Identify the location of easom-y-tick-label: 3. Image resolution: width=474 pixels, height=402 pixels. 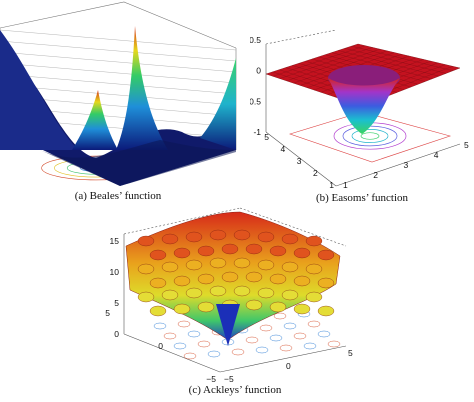
(299, 161).